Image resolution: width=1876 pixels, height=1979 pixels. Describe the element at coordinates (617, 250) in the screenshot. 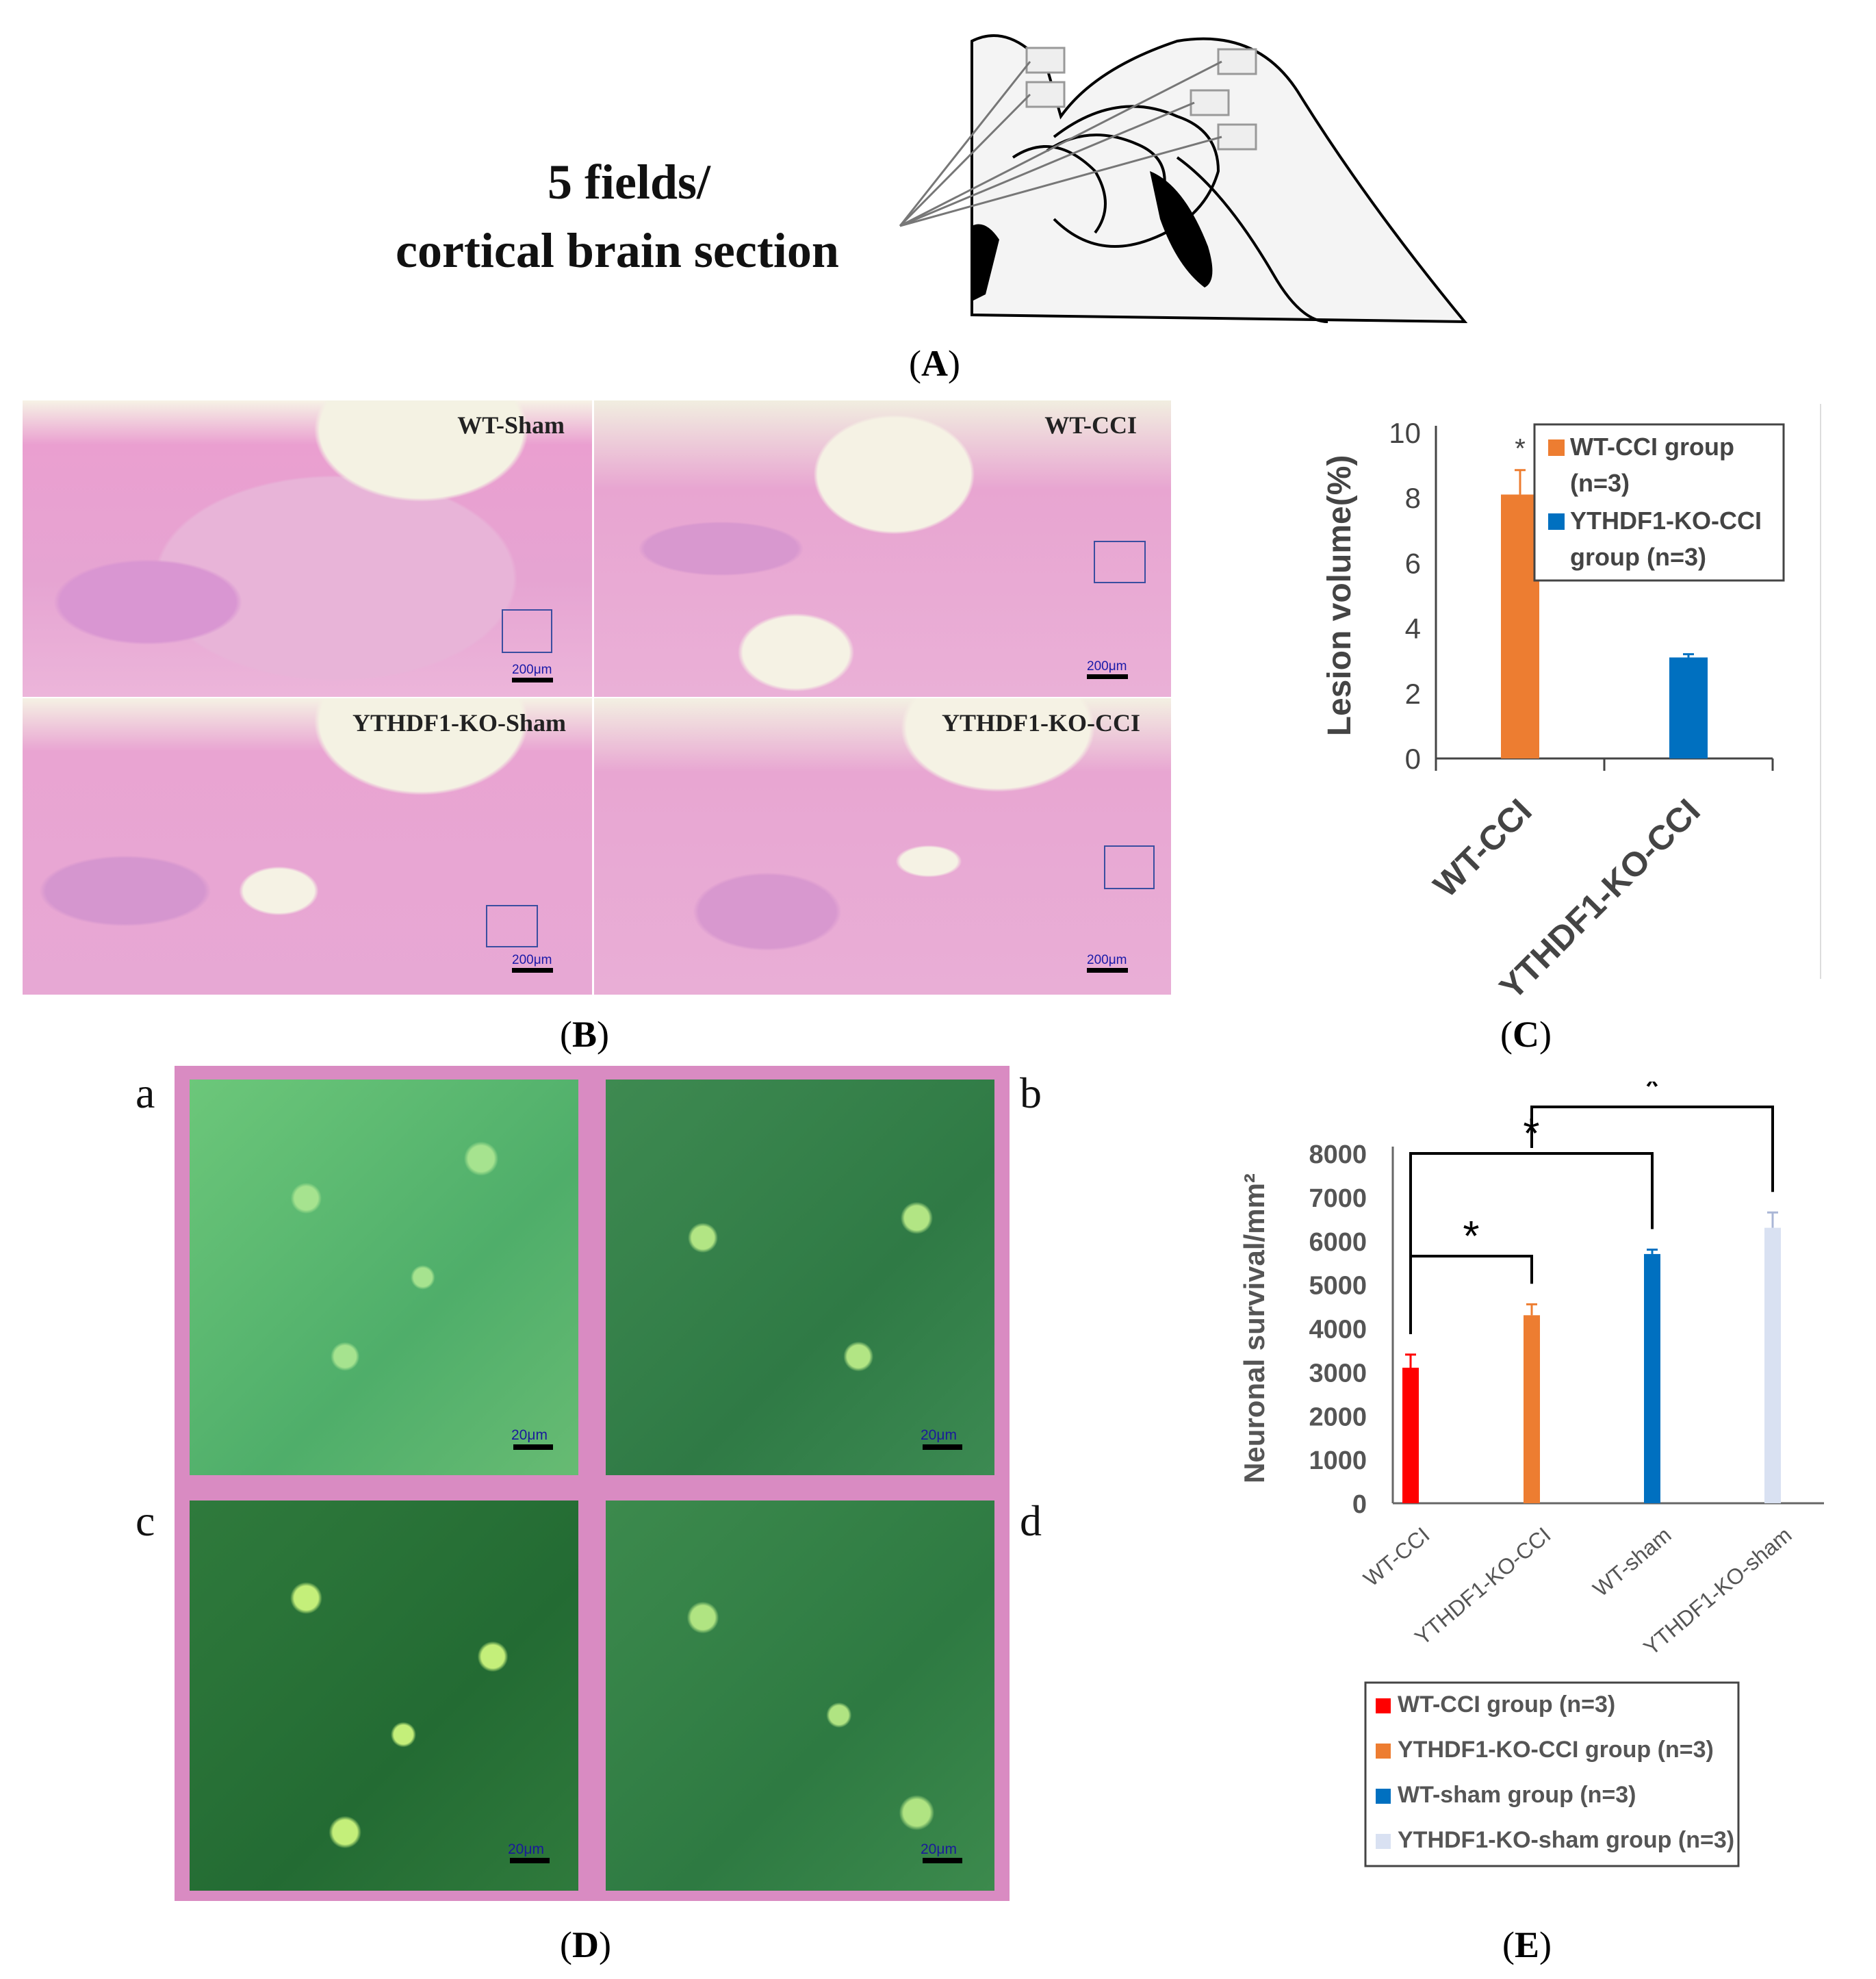

I see `fields-label-line2: cortical brain section` at that location.